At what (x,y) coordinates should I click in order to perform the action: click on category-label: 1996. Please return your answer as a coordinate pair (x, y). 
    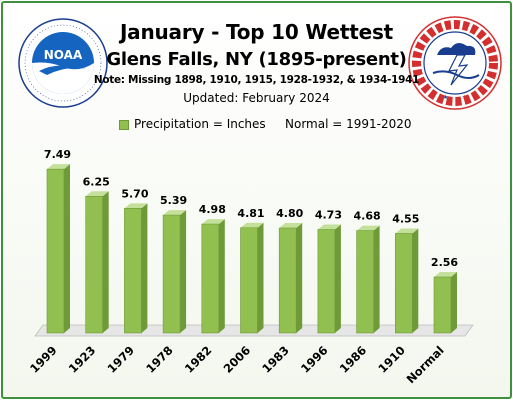
    Looking at the image, I should click on (314, 359).